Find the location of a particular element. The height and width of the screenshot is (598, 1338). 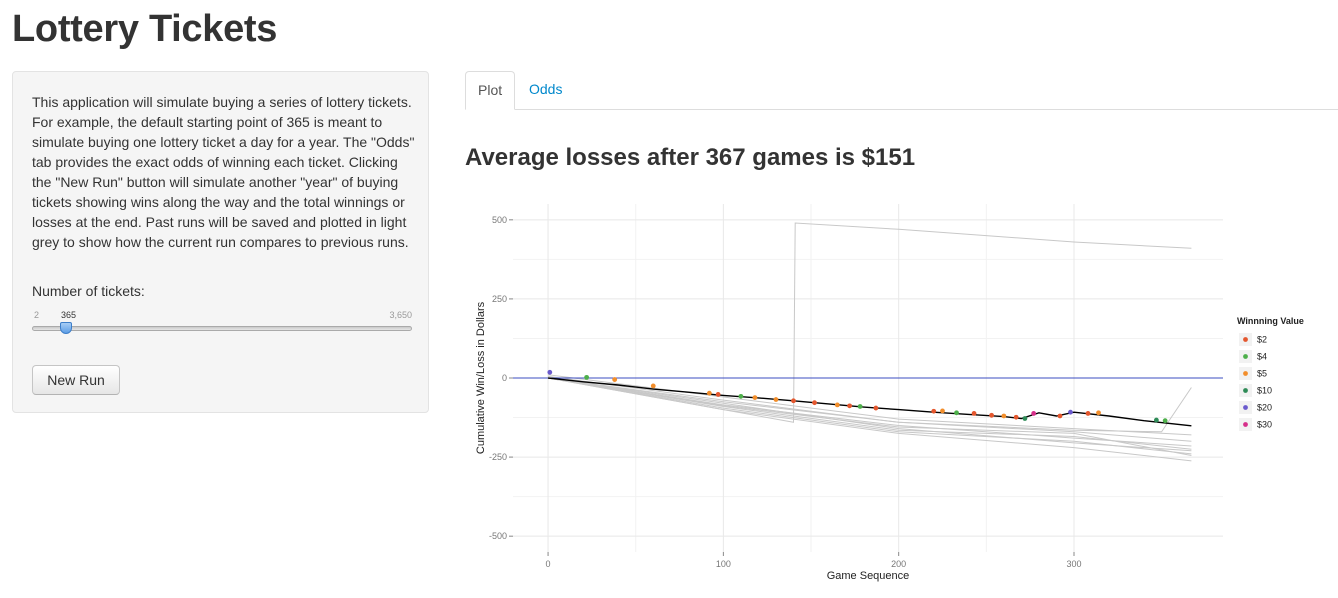

x-tick-label: 200 is located at coordinates (898, 564).